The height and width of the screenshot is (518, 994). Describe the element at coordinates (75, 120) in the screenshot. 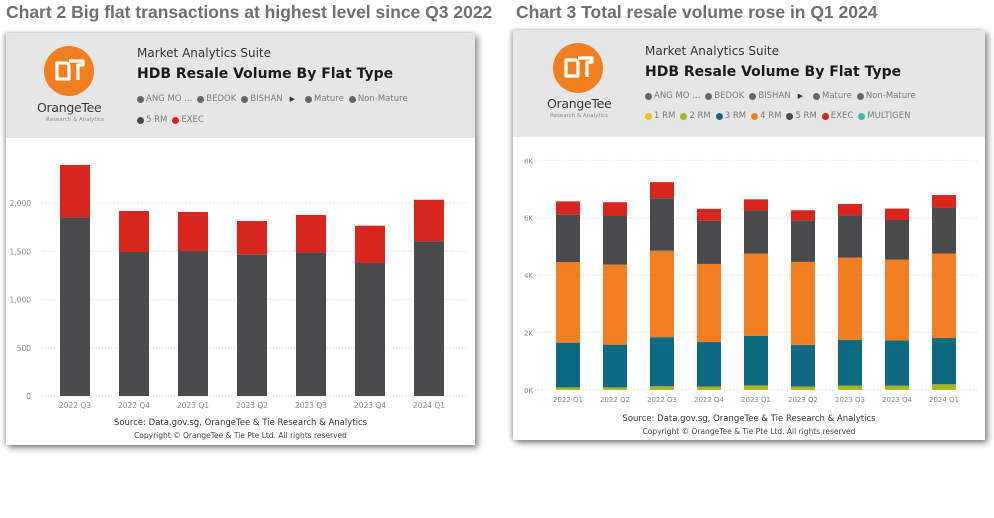

I see `logo-tagline: Research & Analytics` at that location.